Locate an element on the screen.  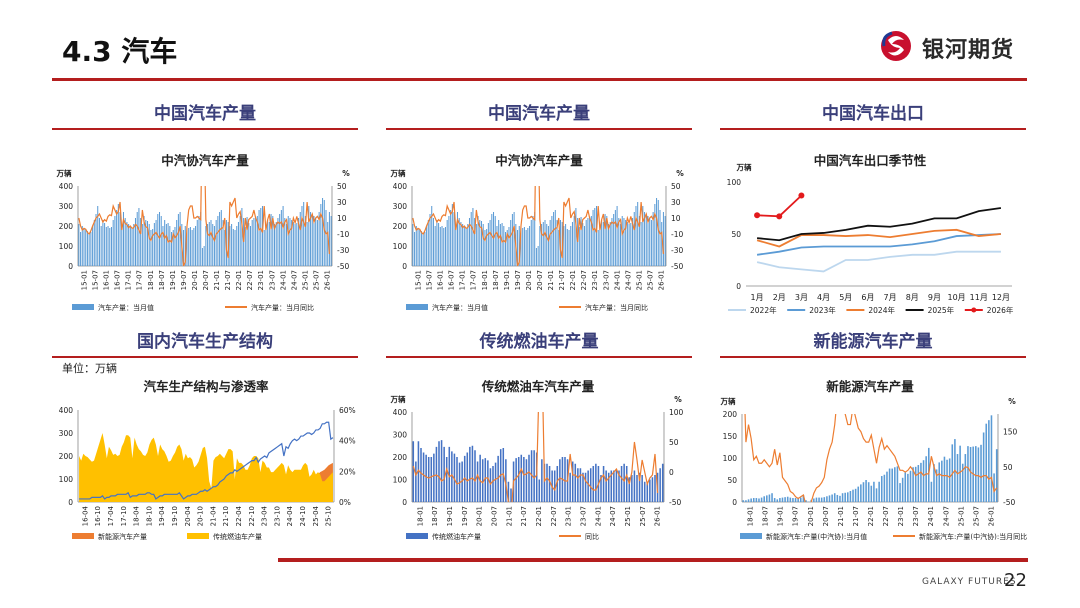
y-tick-label: 150 is located at coordinates (730, 436).